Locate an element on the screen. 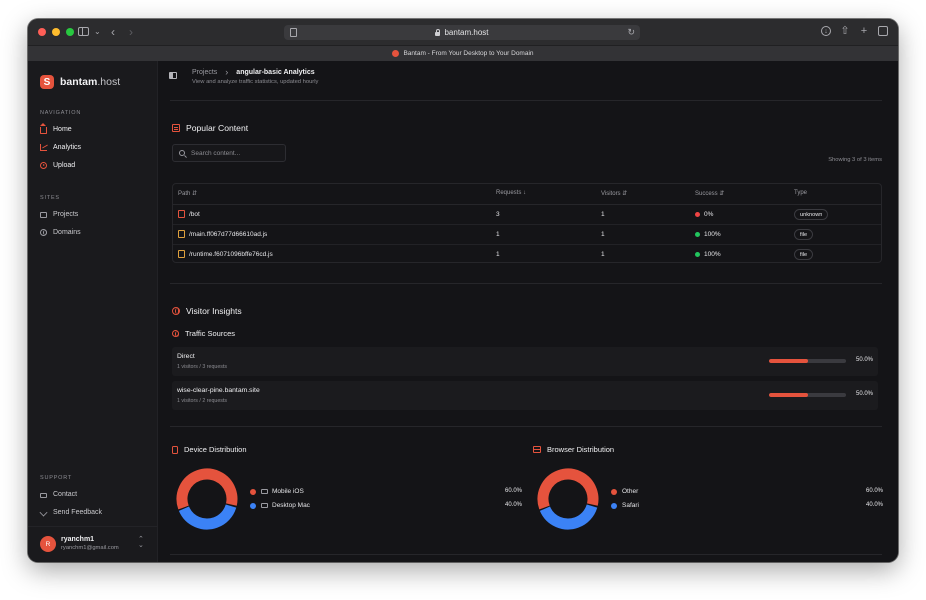  minimize-window-button is located at coordinates (56, 32).